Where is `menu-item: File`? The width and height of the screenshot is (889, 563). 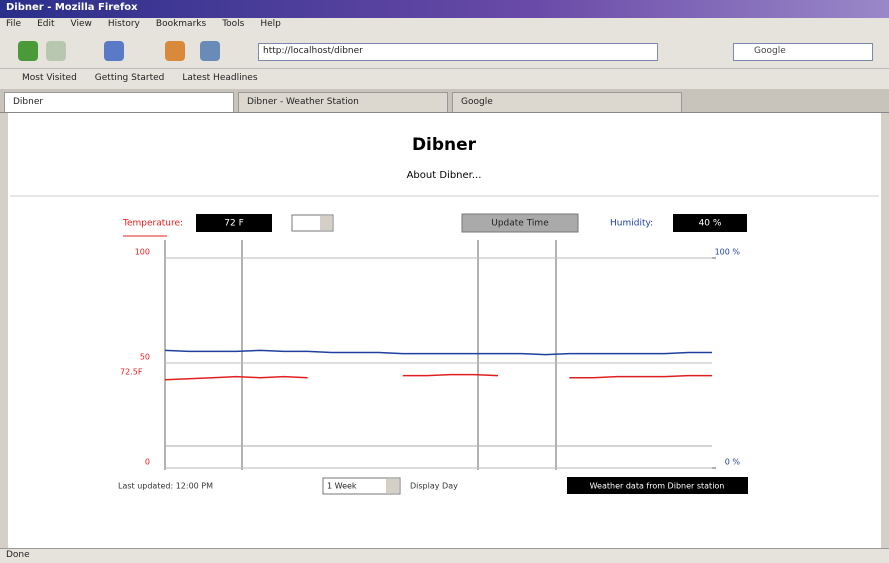 menu-item: File is located at coordinates (14, 24).